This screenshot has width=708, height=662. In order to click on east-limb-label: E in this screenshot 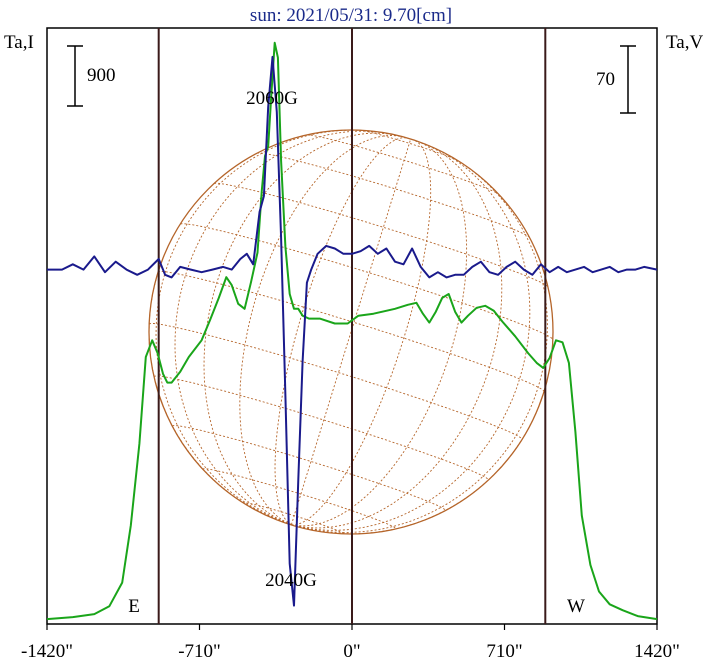, I will do `click(134, 606)`.